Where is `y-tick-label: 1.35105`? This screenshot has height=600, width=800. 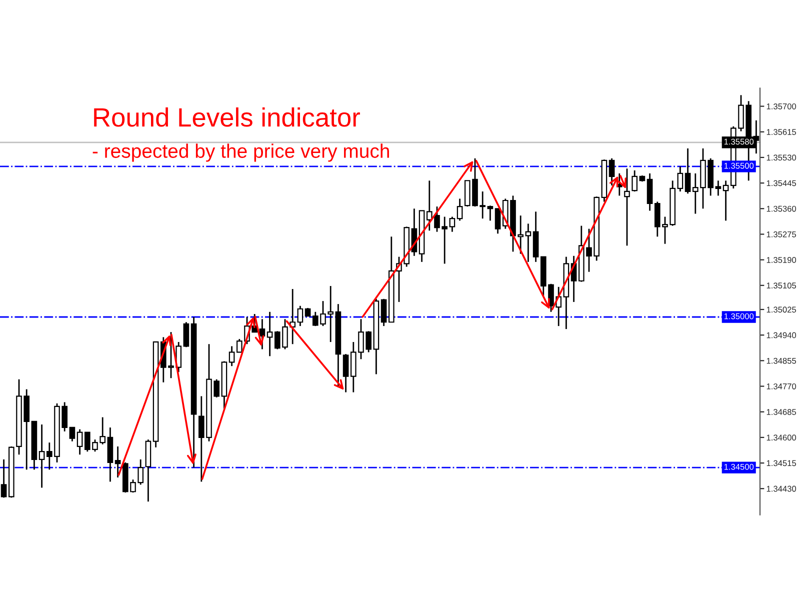 y-tick-label: 1.35105 is located at coordinates (781, 285).